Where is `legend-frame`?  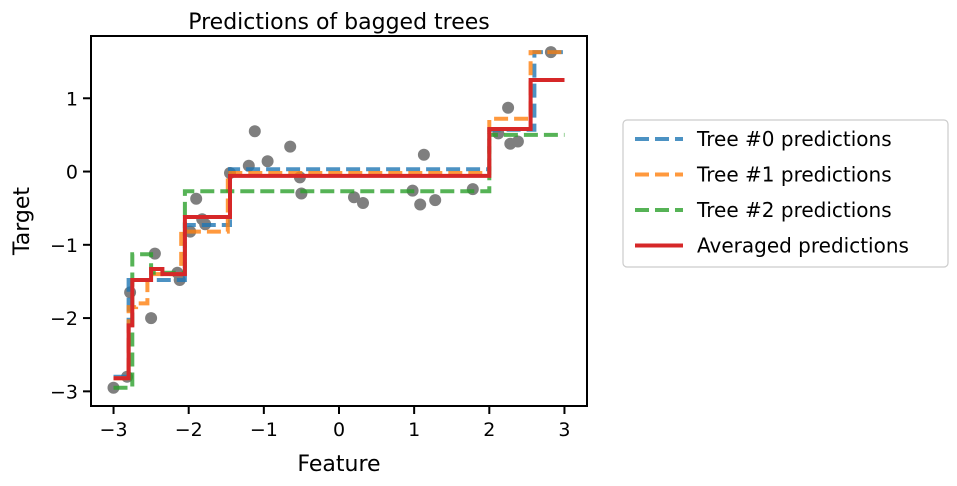 legend-frame is located at coordinates (785, 193).